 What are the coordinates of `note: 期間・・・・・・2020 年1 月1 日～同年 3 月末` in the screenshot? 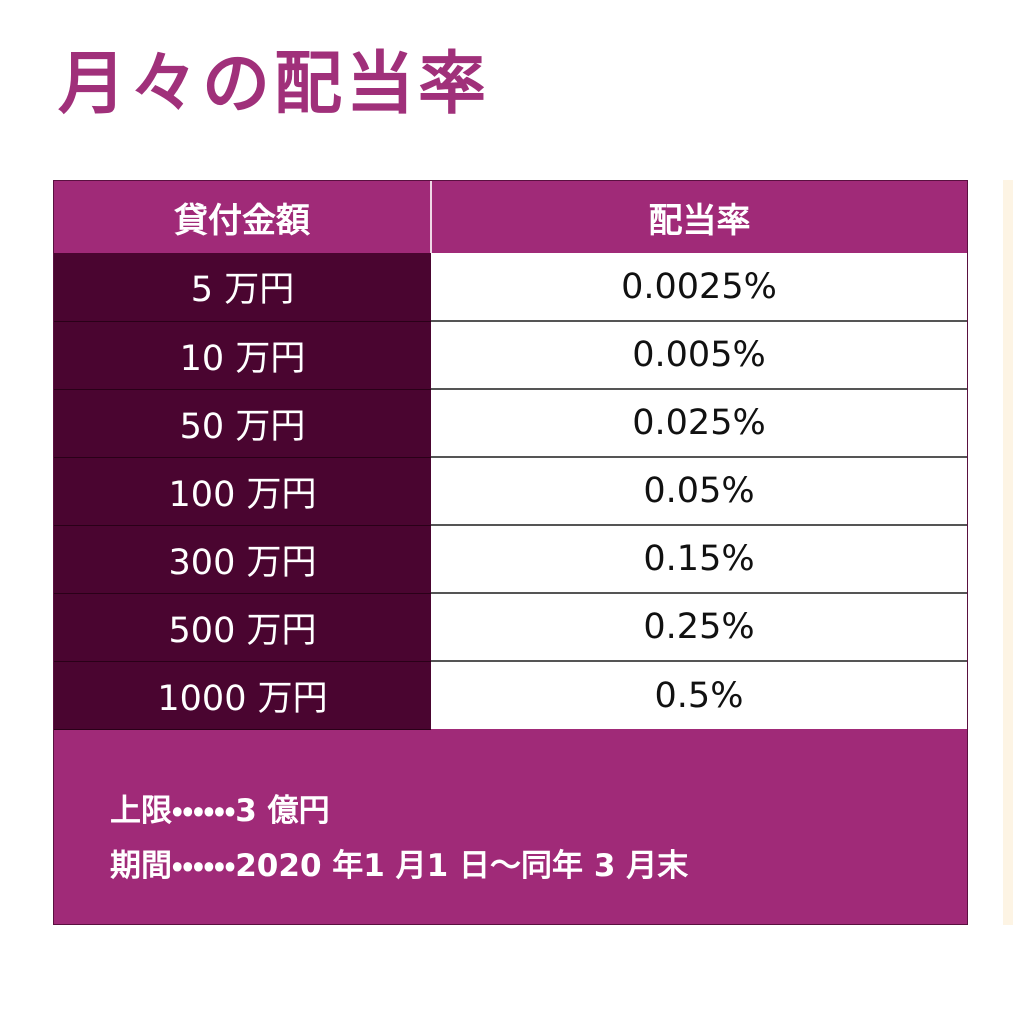 It's located at (399, 866).